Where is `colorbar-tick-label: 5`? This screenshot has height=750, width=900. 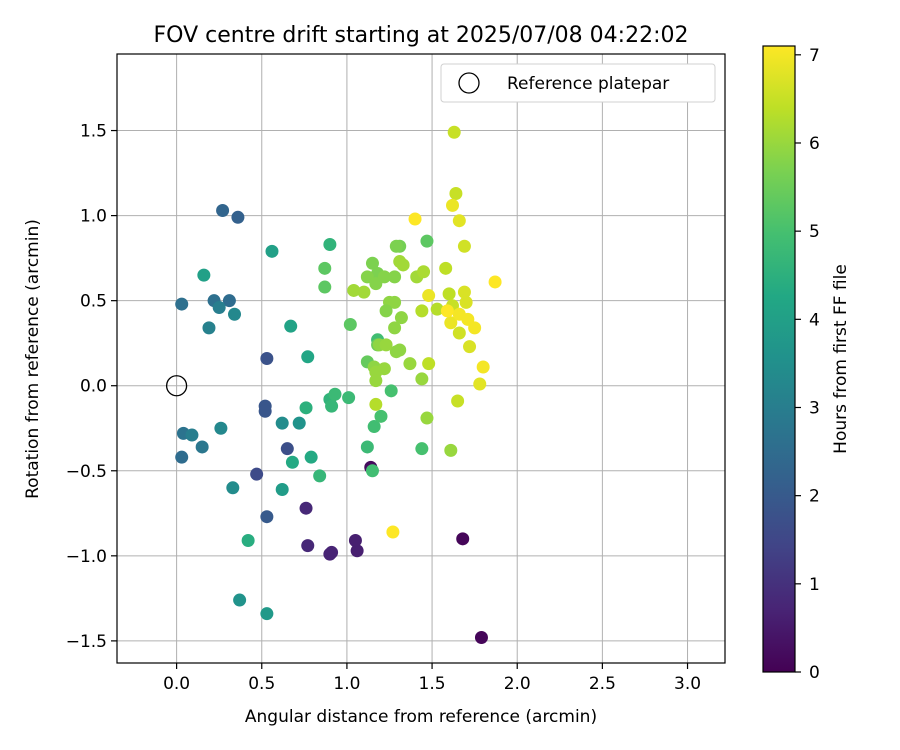 colorbar-tick-label: 5 is located at coordinates (814, 232).